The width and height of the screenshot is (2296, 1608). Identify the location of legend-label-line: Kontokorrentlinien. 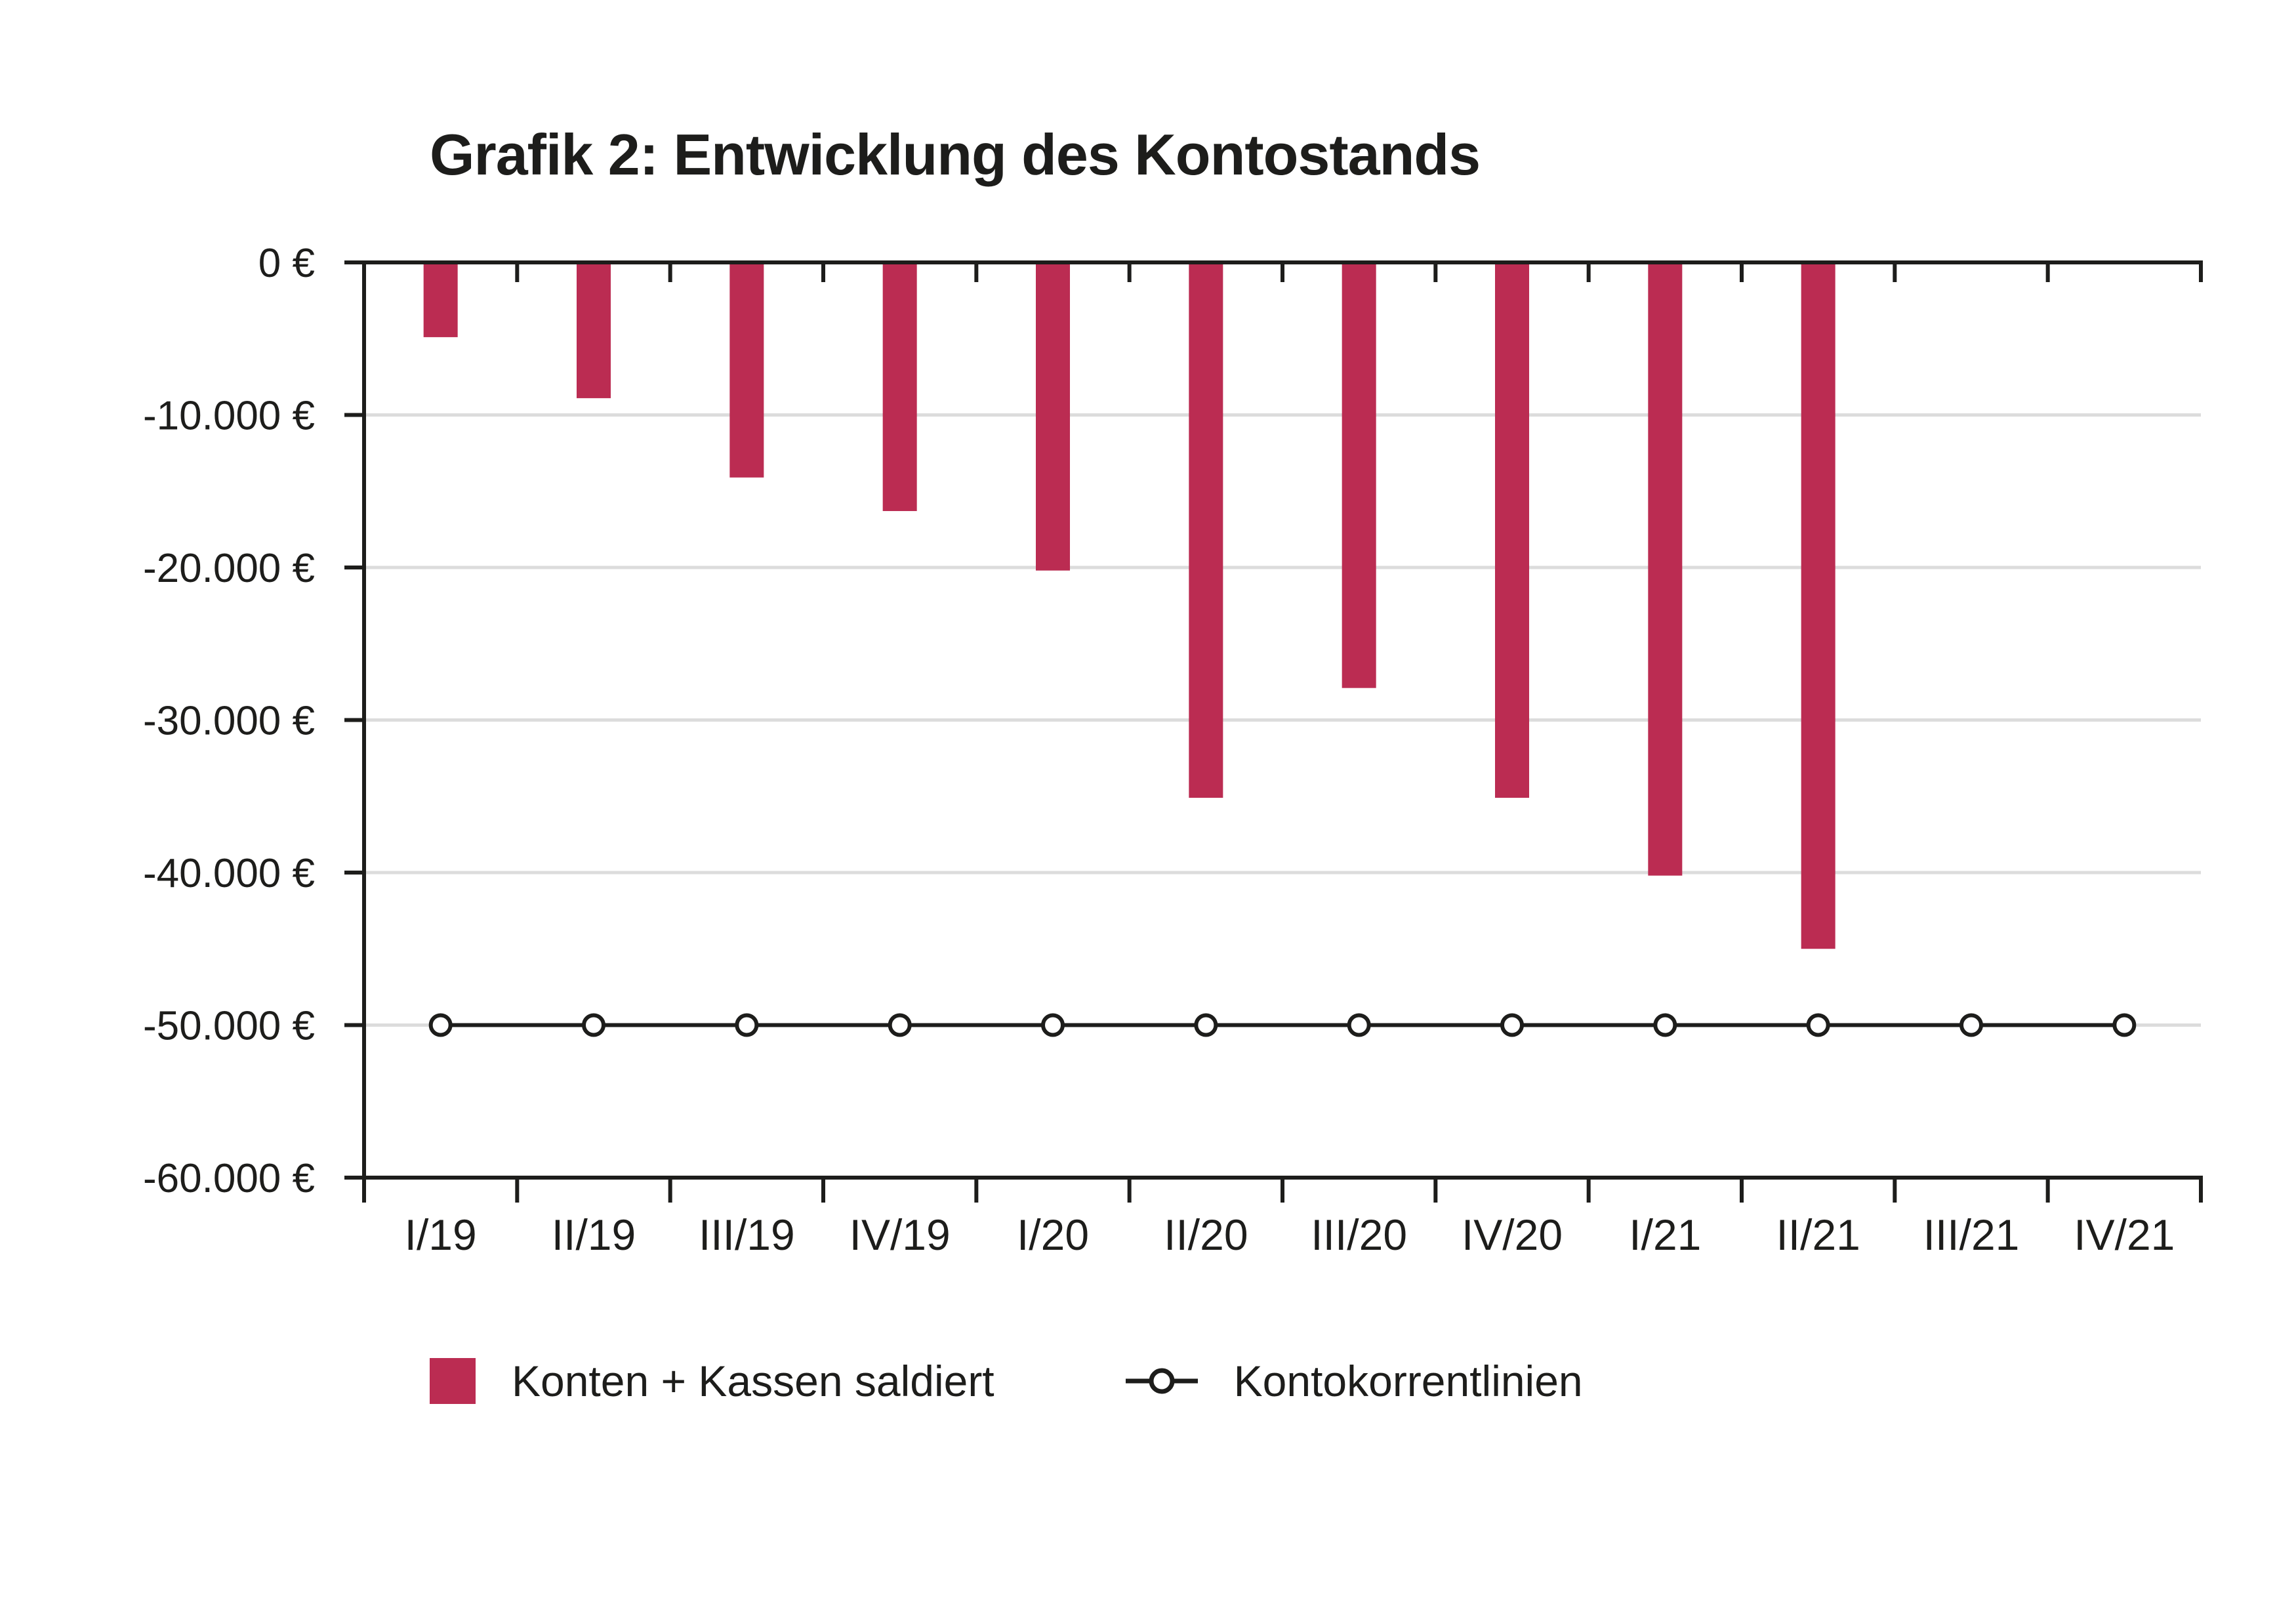
(1408, 1381).